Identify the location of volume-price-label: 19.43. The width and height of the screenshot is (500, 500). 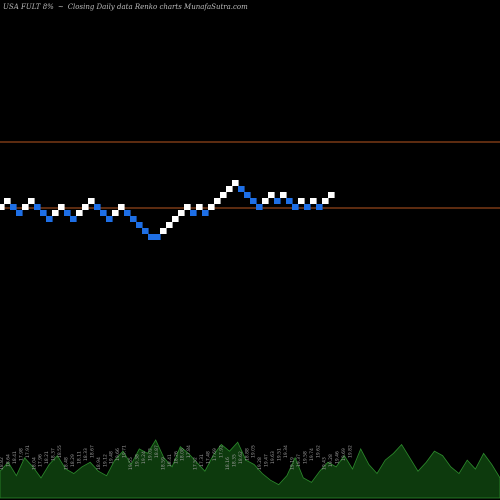
(325, 463).